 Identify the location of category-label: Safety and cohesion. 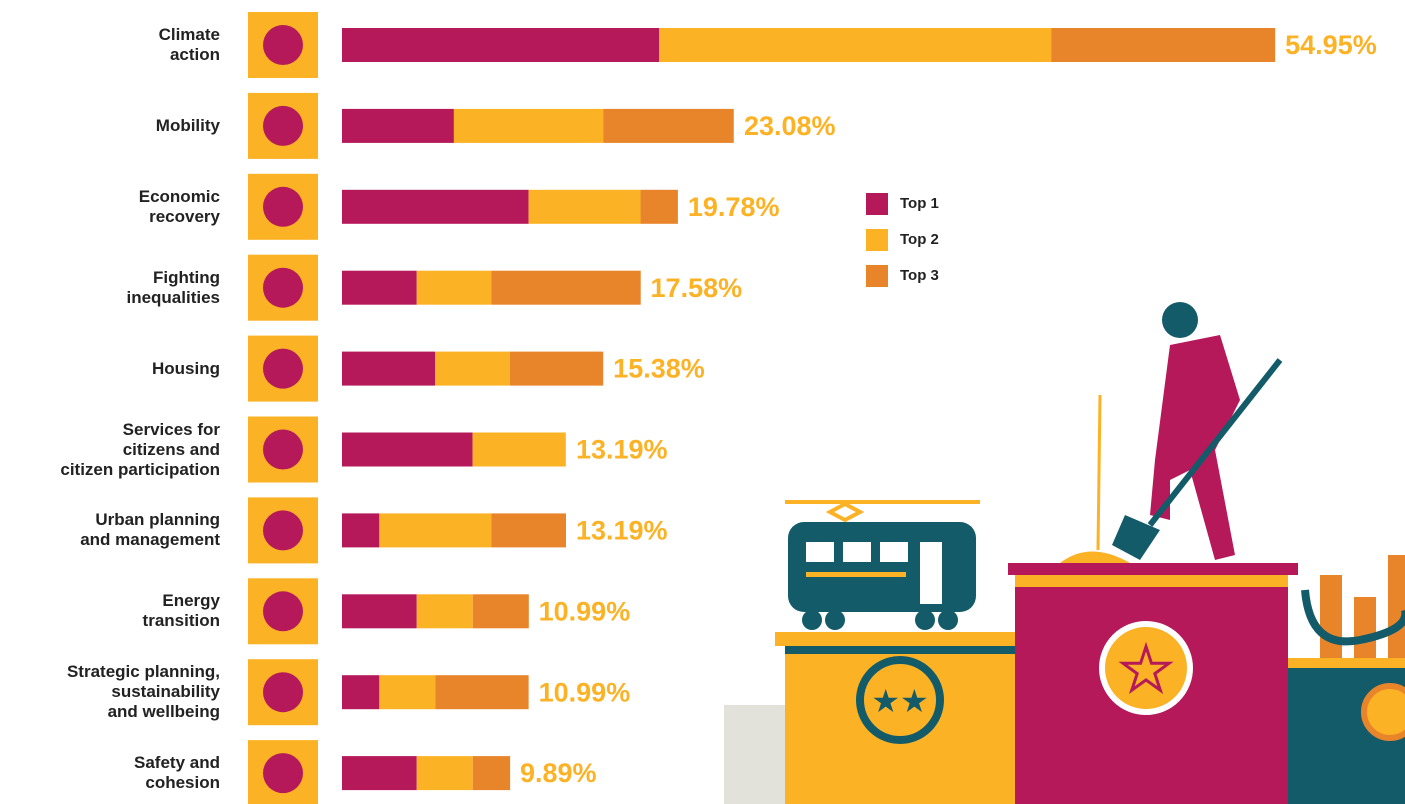
(177, 773).